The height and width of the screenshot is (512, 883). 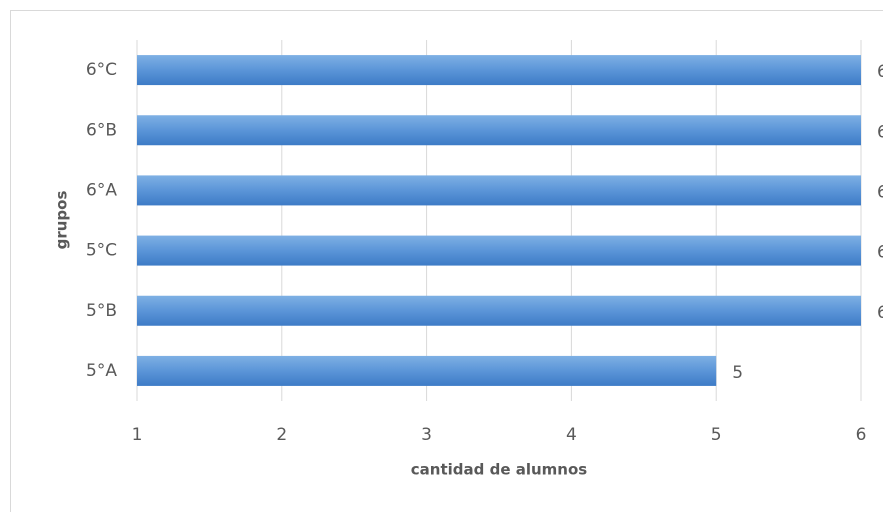 I want to click on x-tick-label: 1, so click(x=137, y=435).